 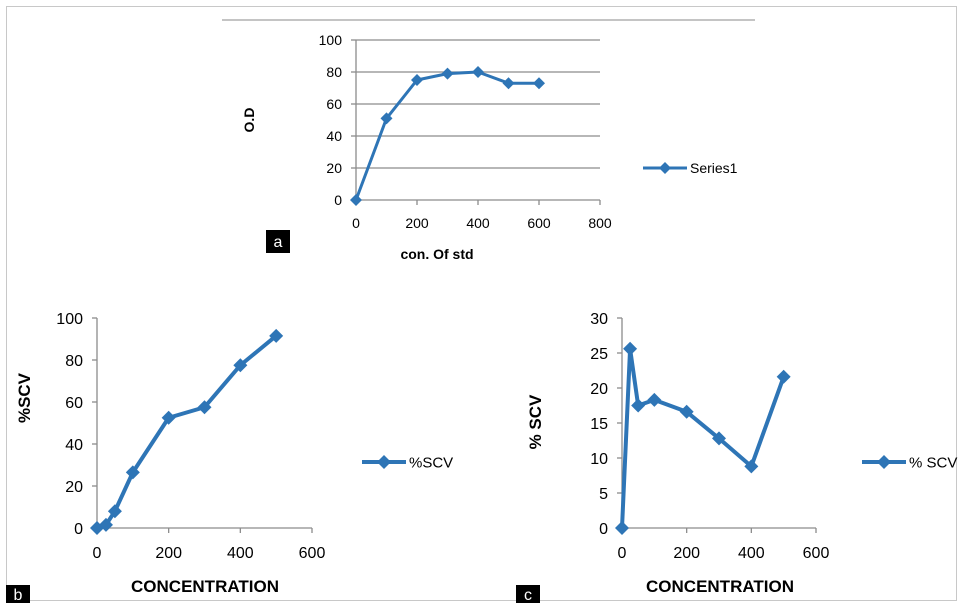 What do you see at coordinates (431, 462) in the screenshot?
I see `legend-label: %SCV` at bounding box center [431, 462].